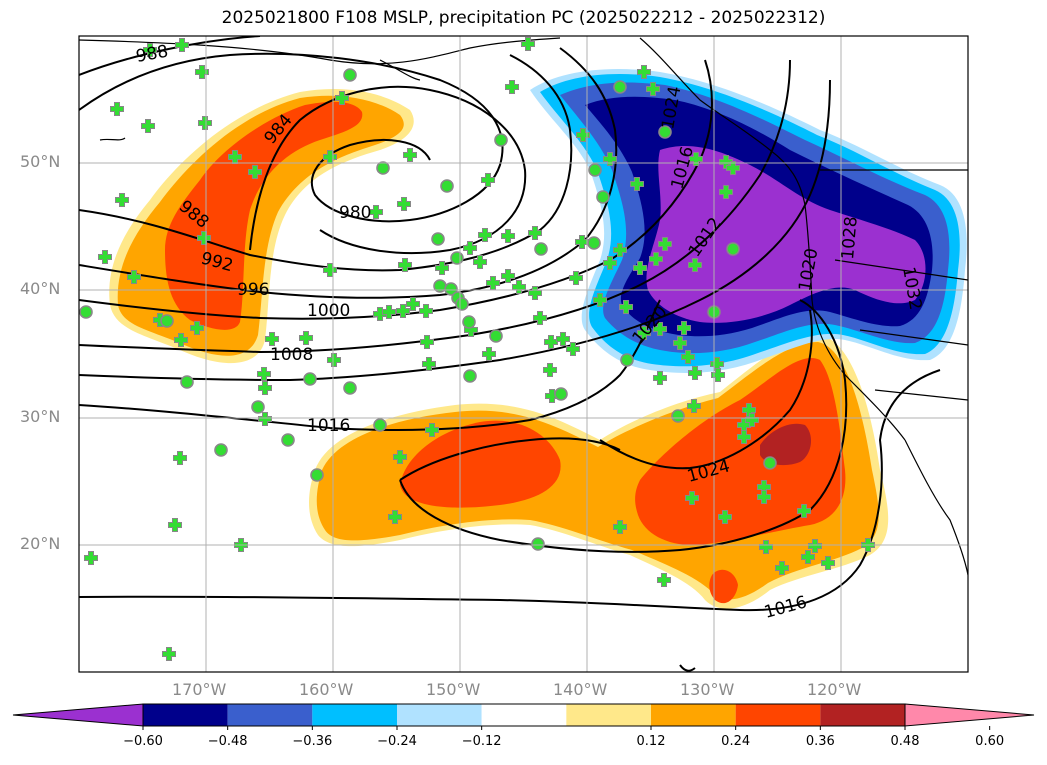  Describe the element at coordinates (40, 416) in the screenshot. I see `lat-label: 30°N` at that location.